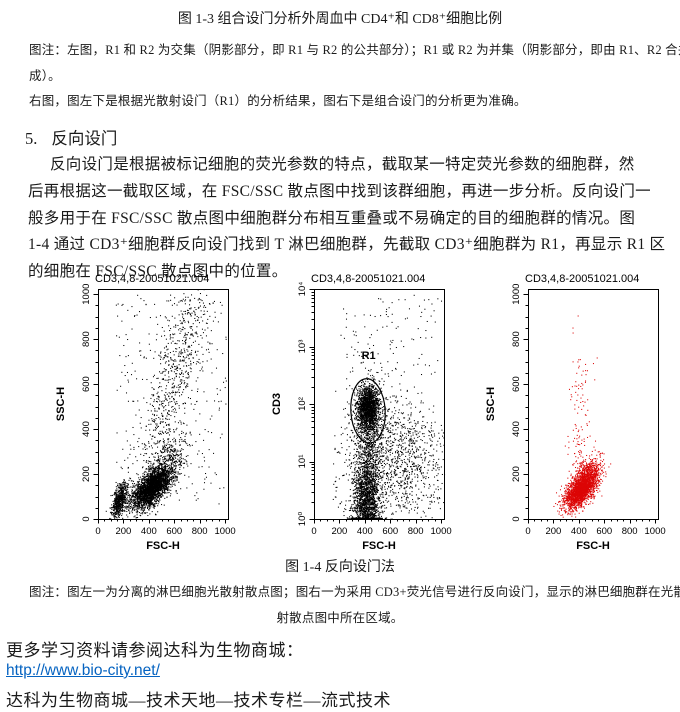  What do you see at coordinates (45, 76) in the screenshot?
I see `figure-1-3-note-line-2: 成）。` at bounding box center [45, 76].